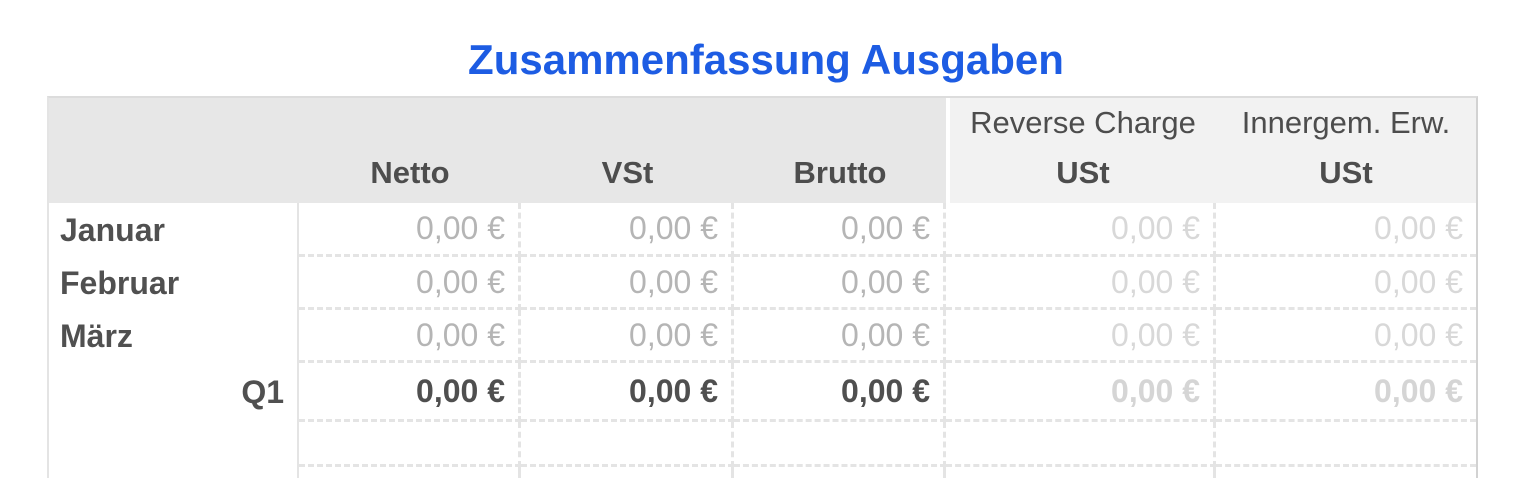 Image resolution: width=1532 pixels, height=478 pixels. I want to click on column-header-netto-label: Netto, so click(410, 172).